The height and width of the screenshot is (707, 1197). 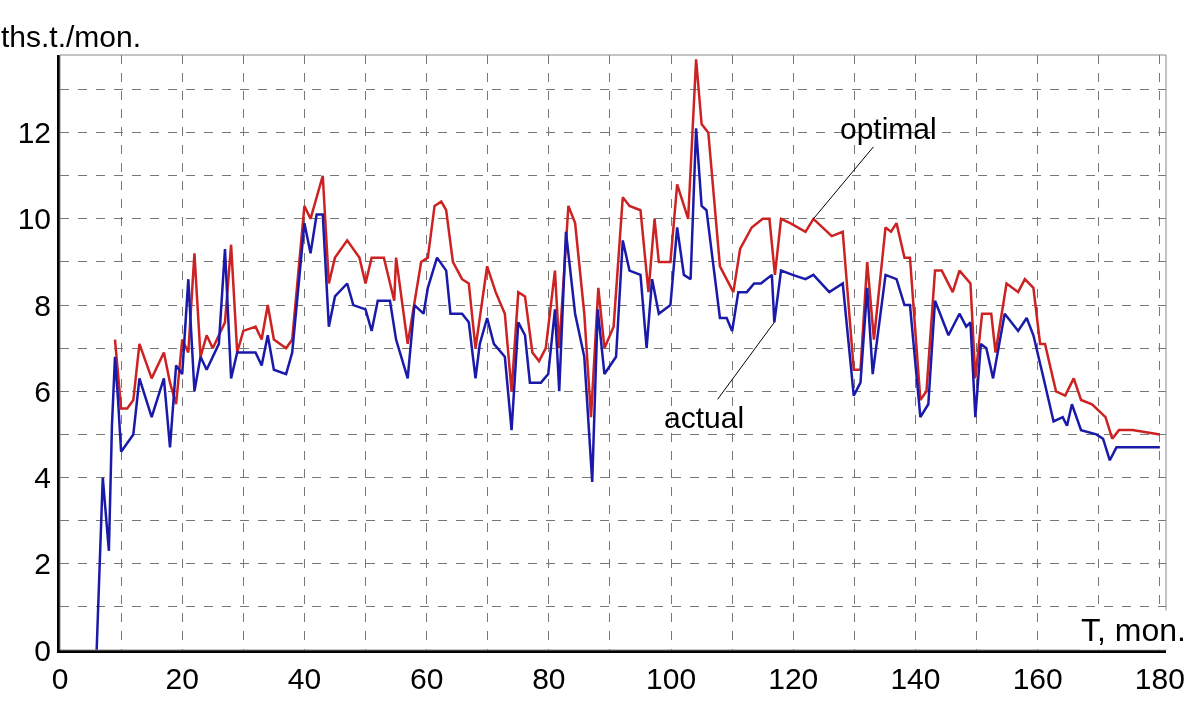 I want to click on annotation: optimal, so click(x=888, y=128).